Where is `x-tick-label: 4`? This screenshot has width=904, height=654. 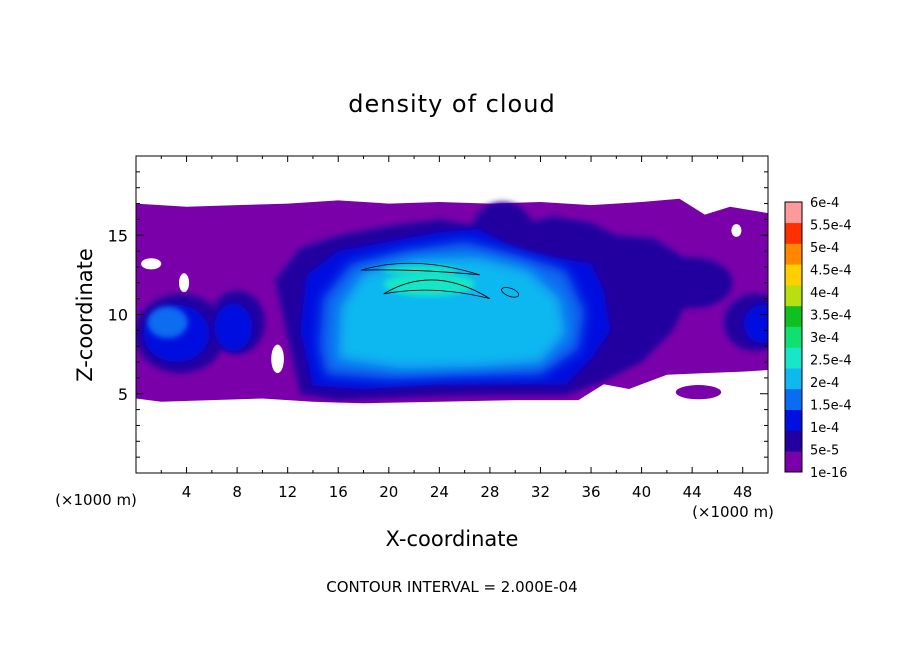 x-tick-label: 4 is located at coordinates (187, 492).